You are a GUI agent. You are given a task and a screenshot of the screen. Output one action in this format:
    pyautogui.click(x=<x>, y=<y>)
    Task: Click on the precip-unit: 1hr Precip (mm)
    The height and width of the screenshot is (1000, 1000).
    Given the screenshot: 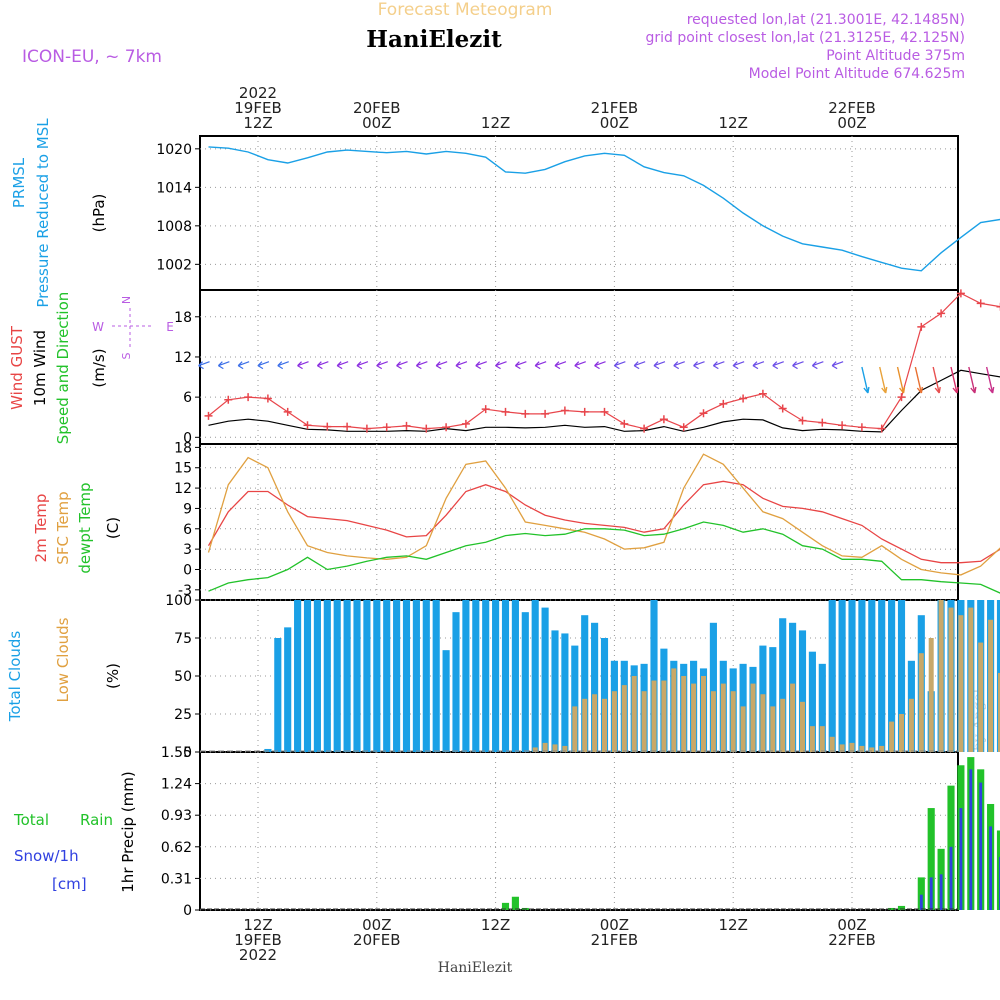 What is the action you would take?
    pyautogui.click(x=128, y=831)
    